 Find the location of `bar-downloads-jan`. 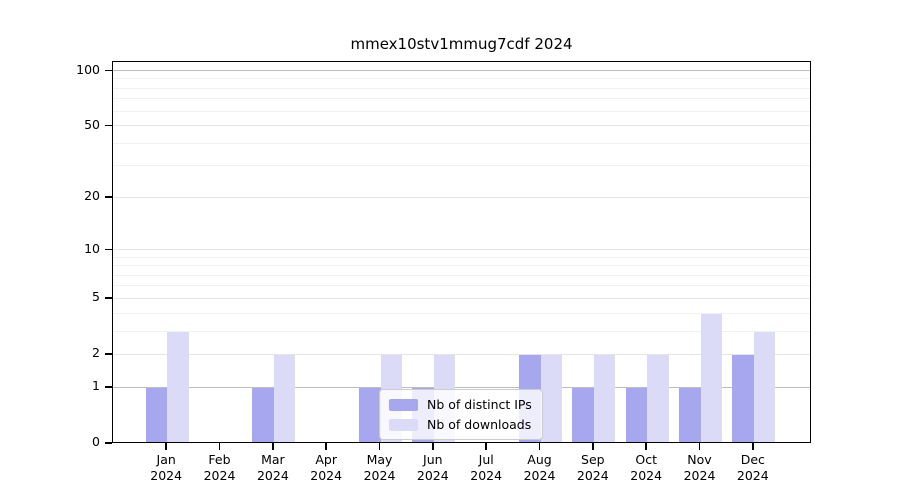

bar-downloads-jan is located at coordinates (178, 386).